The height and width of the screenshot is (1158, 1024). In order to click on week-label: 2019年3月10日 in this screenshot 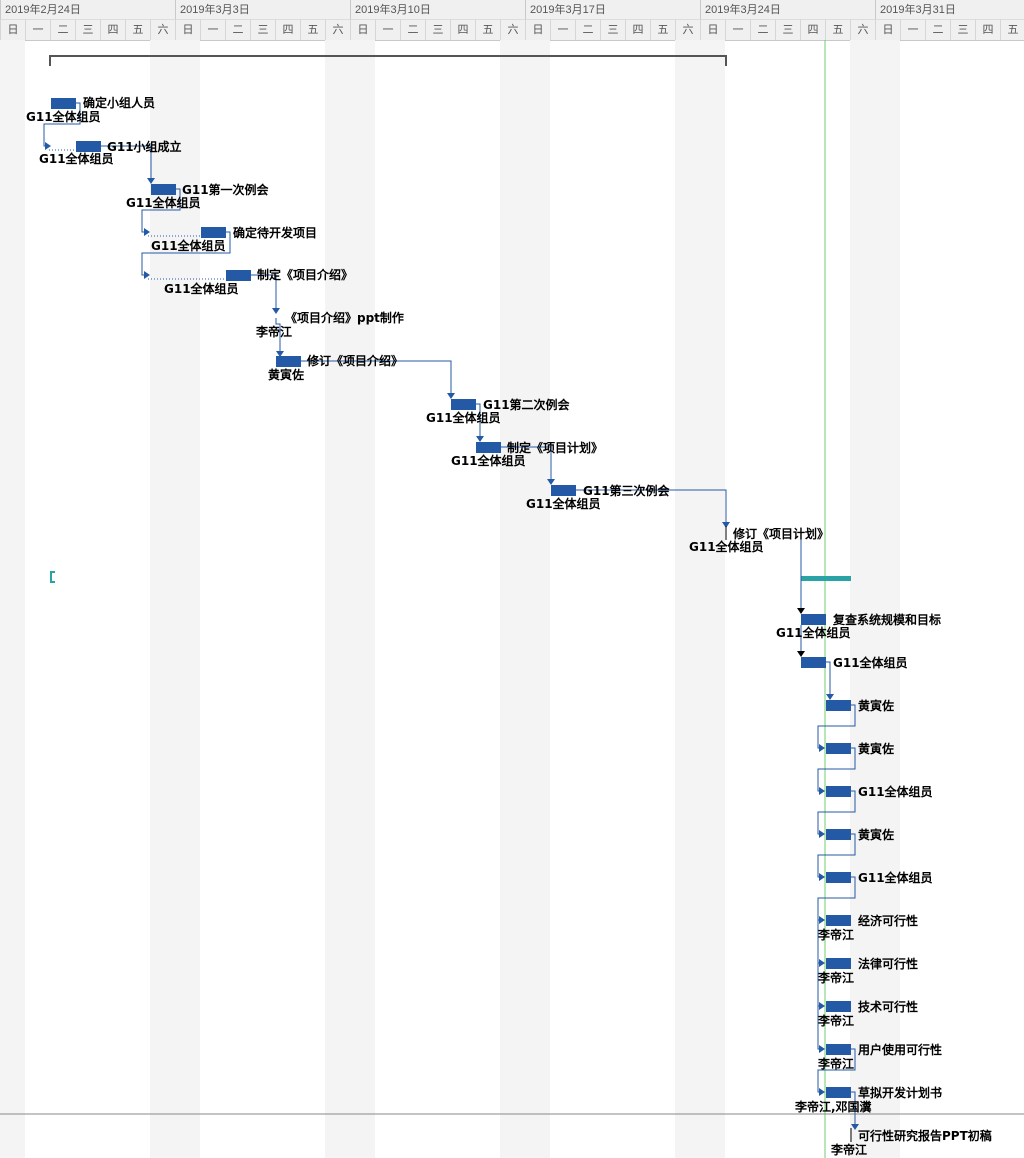, I will do `click(437, 10)`.